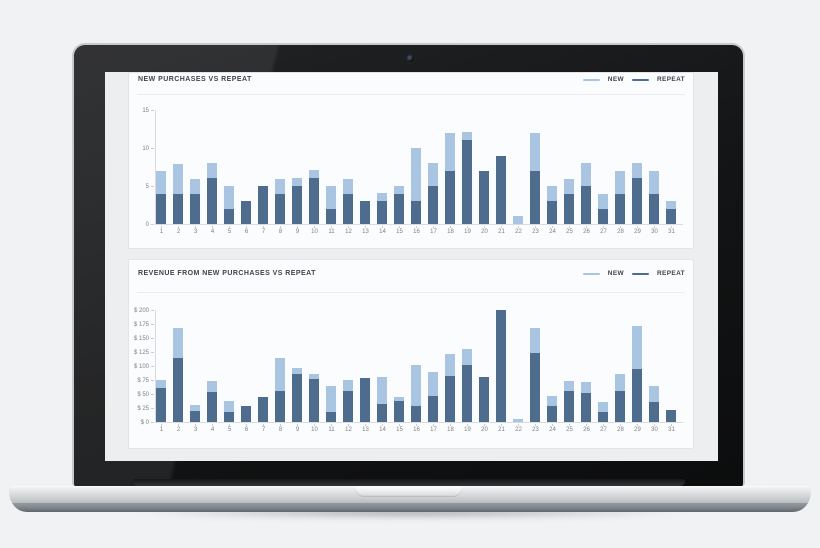 Image resolution: width=820 pixels, height=548 pixels. I want to click on x-tick: 25, so click(572, 428).